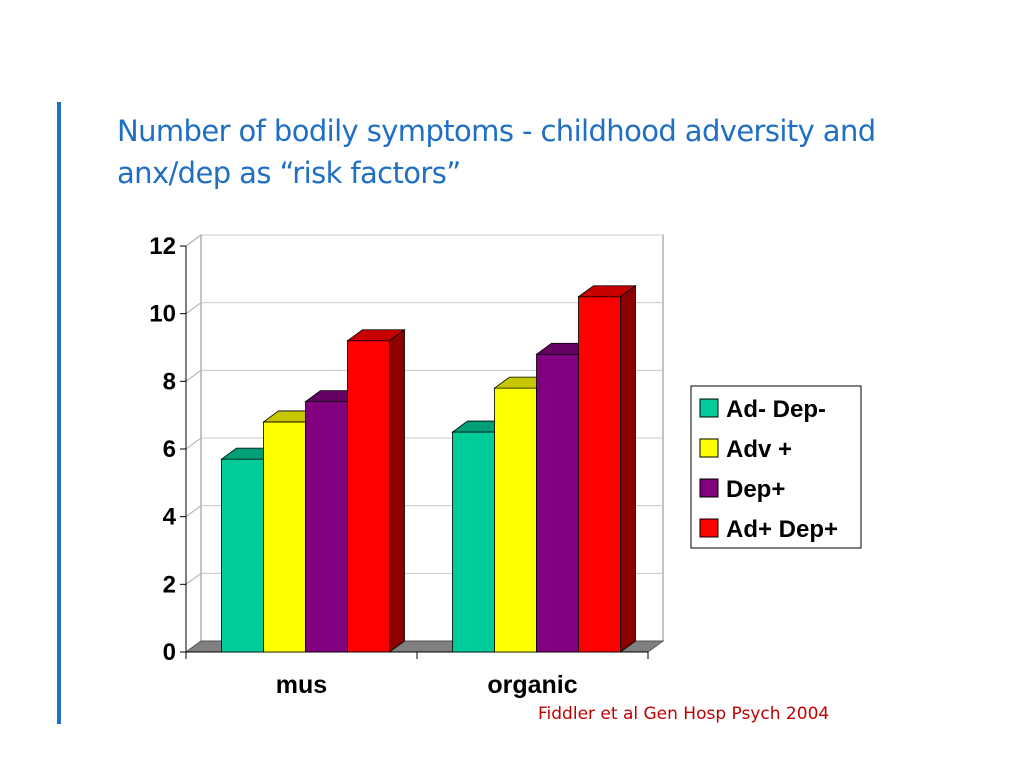  I want to click on slide-title-line-2: anx/dep as “risk factors”, so click(289, 173).